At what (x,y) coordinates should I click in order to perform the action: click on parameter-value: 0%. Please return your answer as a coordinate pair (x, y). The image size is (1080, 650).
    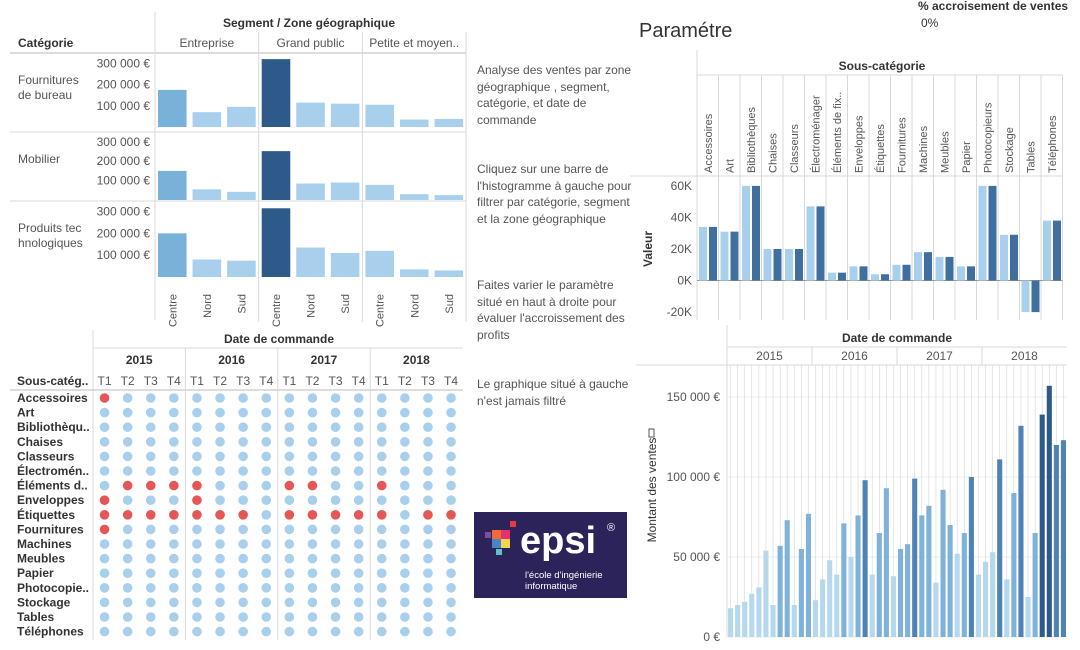
    Looking at the image, I should click on (930, 23).